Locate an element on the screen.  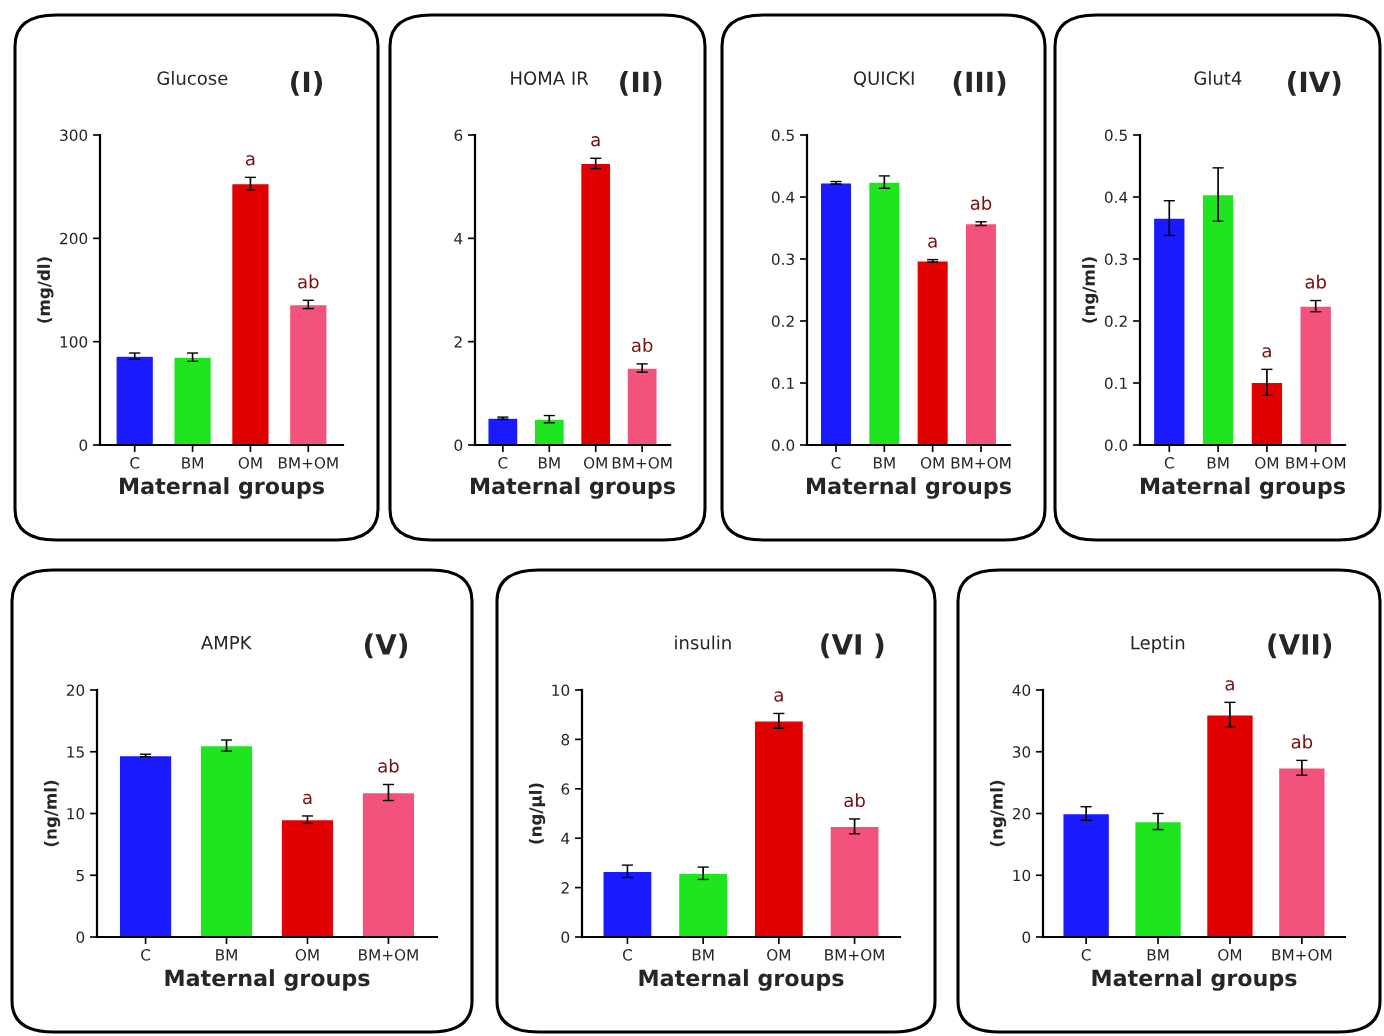
y-tick-label: 20 is located at coordinates (1021, 813).